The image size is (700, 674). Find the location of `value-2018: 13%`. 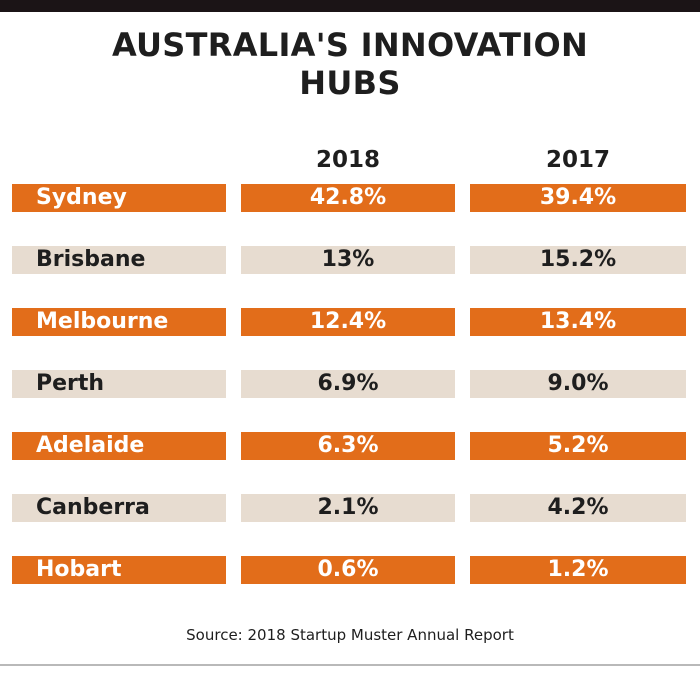

value-2018: 13% is located at coordinates (348, 260).